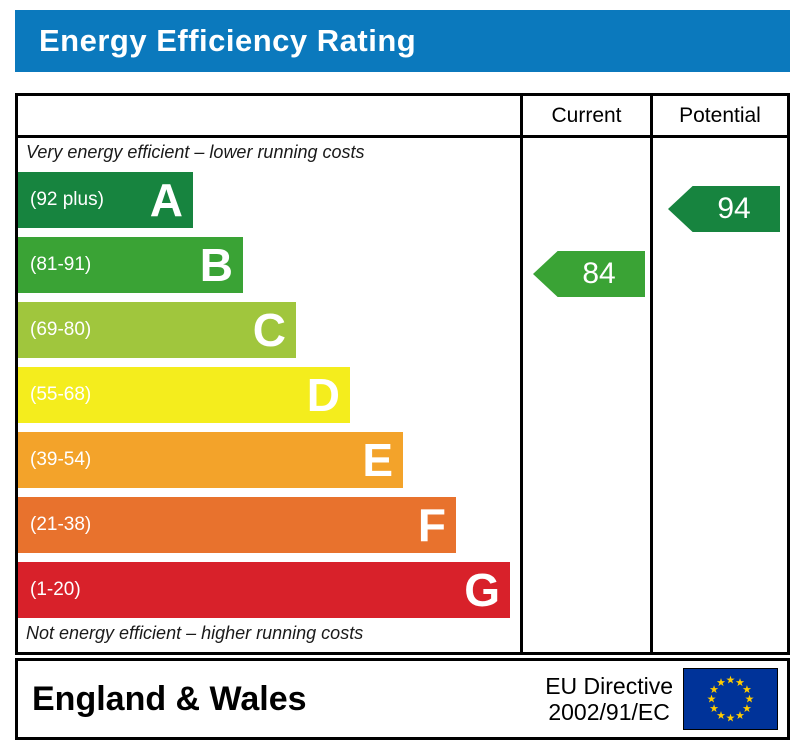  What do you see at coordinates (184, 395) in the screenshot?
I see `band-row-D: (55-68) D` at bounding box center [184, 395].